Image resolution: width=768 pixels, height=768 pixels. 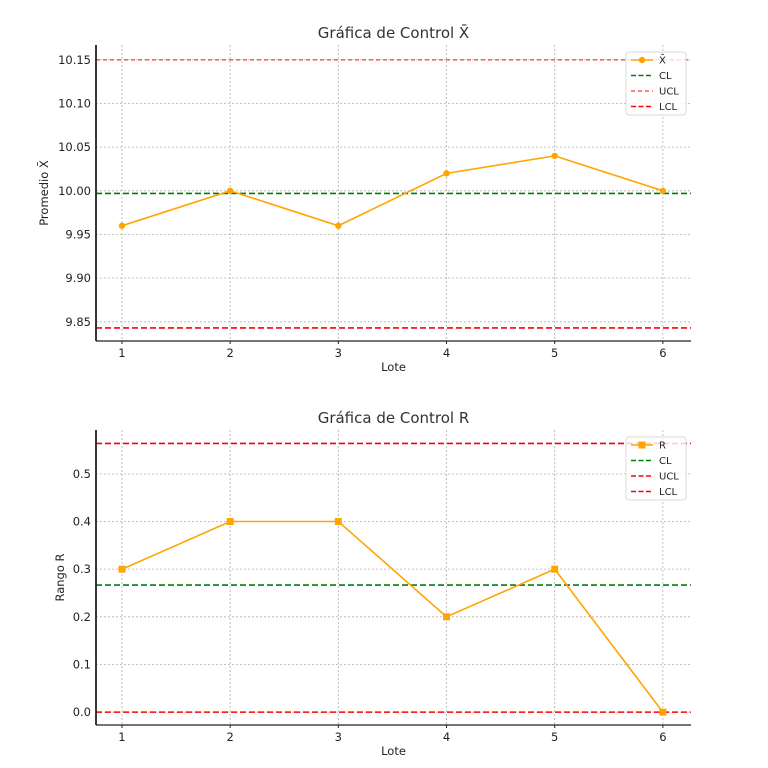 I want to click on chart-title: Gráfica de Control X̄, so click(x=393, y=32).